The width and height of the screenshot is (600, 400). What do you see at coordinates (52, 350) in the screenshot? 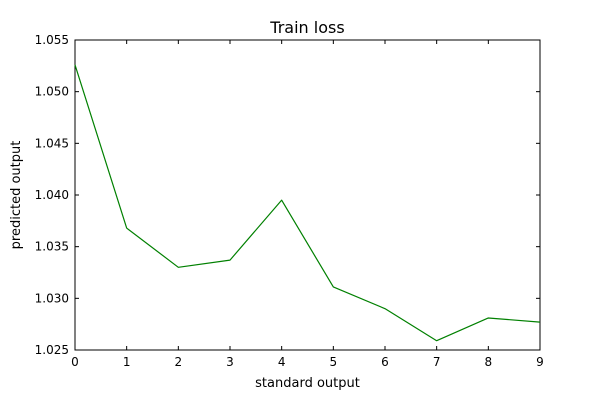
I see `y-tick-label-0: 1.025` at bounding box center [52, 350].